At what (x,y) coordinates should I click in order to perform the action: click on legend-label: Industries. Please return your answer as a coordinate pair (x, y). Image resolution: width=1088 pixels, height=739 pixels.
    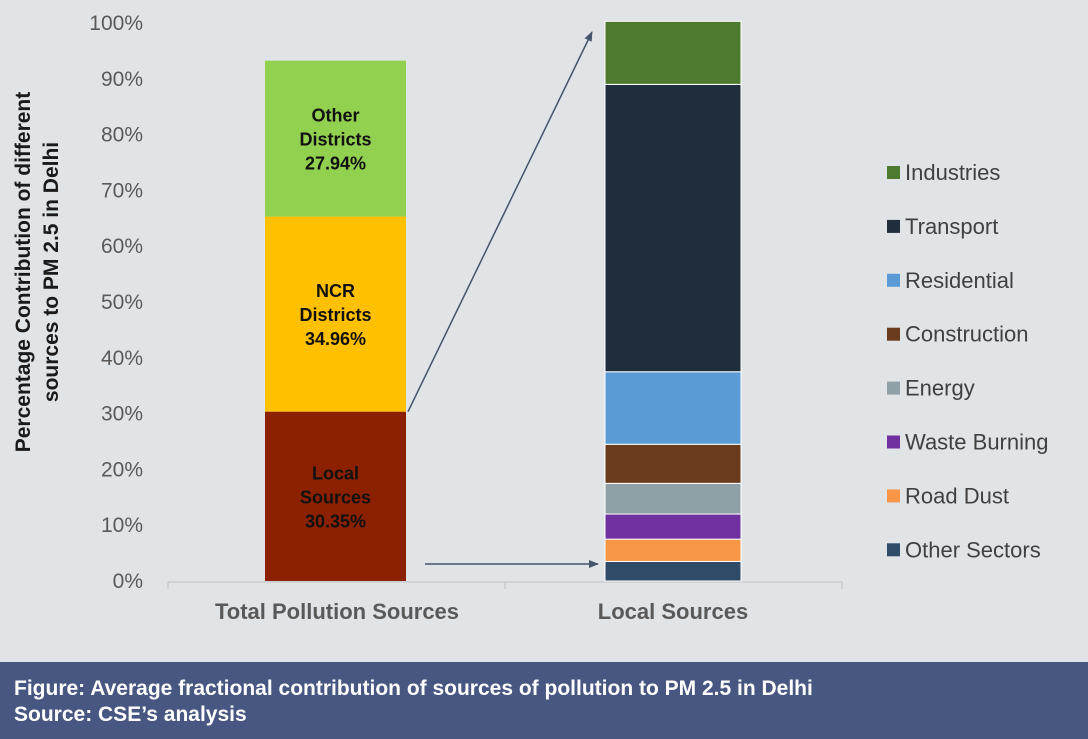
    Looking at the image, I should click on (952, 172).